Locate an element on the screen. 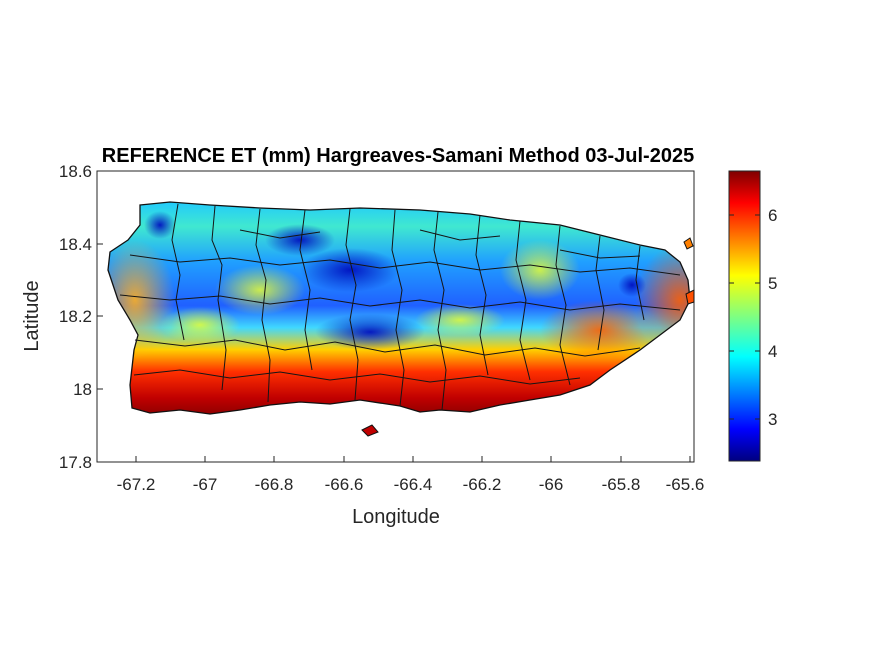  y-axis: 18.6 18.4 18.2 18 17.8 is located at coordinates (81, 317).